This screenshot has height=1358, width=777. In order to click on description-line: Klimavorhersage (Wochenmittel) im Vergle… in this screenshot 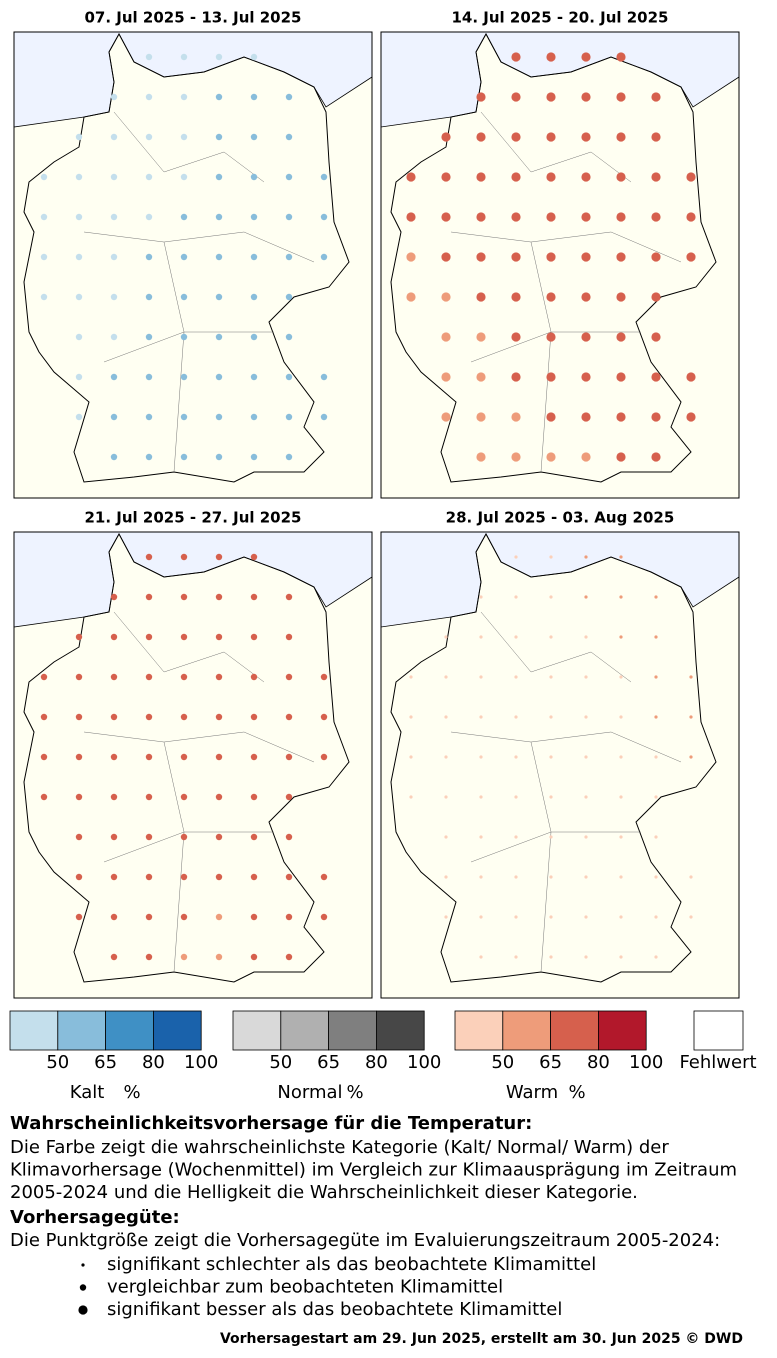, I will do `click(373, 1170)`.